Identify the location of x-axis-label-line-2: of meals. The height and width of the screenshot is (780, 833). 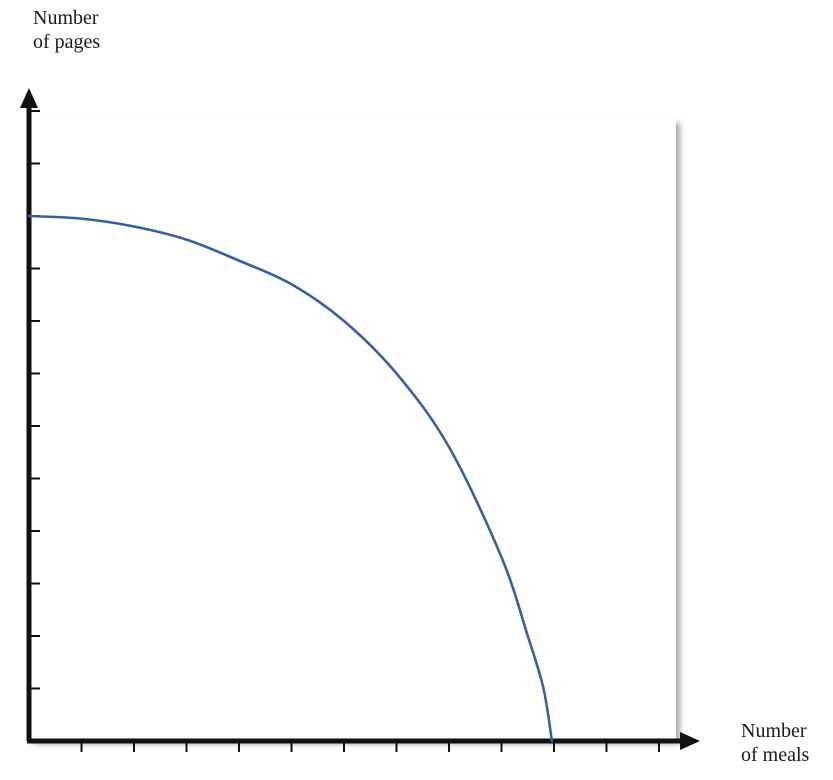
(775, 755).